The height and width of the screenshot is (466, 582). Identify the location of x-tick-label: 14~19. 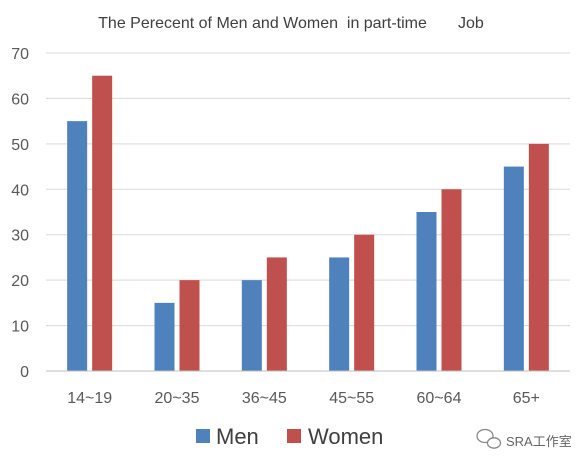
(89, 398).